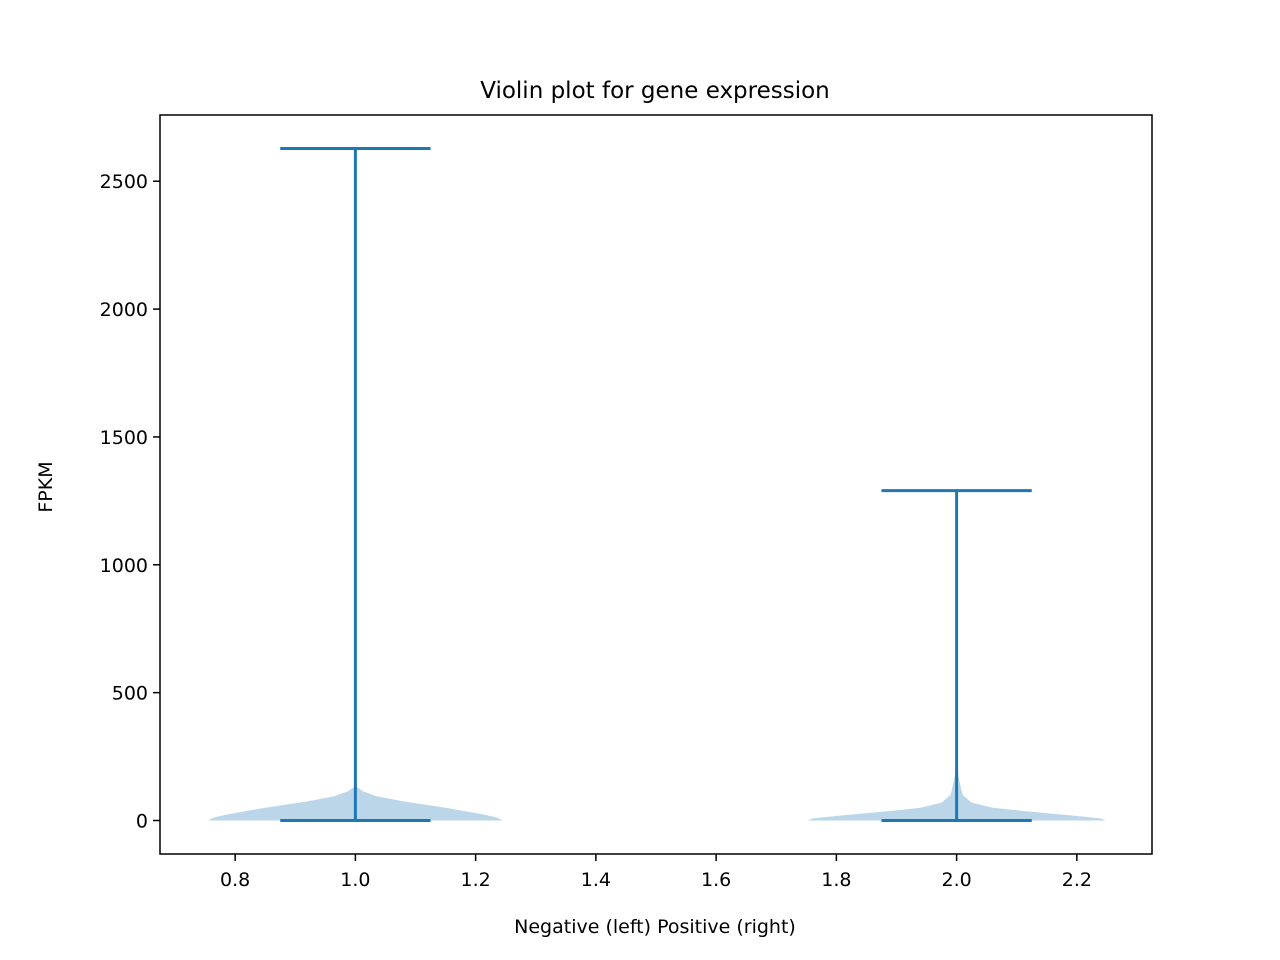 This screenshot has width=1280, height=960. I want to click on x-tick-label: 2.0, so click(956, 880).